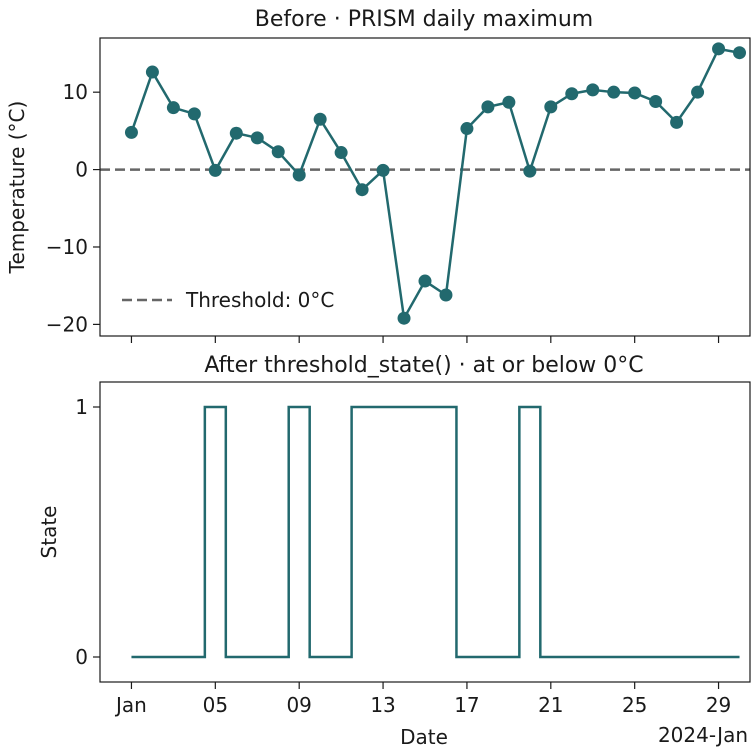 This screenshot has width=756, height=756. What do you see at coordinates (81, 170) in the screenshot?
I see `top-y-tick-label: 0` at bounding box center [81, 170].